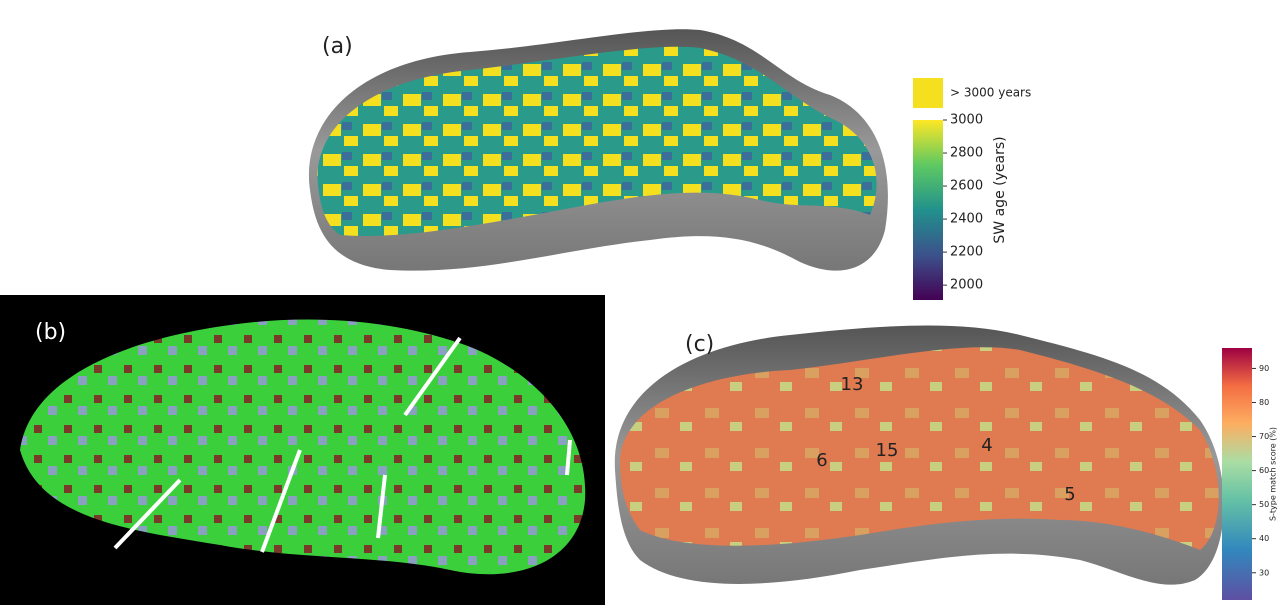 This screenshot has width=1280, height=610. I want to click on age-map, so click(597, 141).